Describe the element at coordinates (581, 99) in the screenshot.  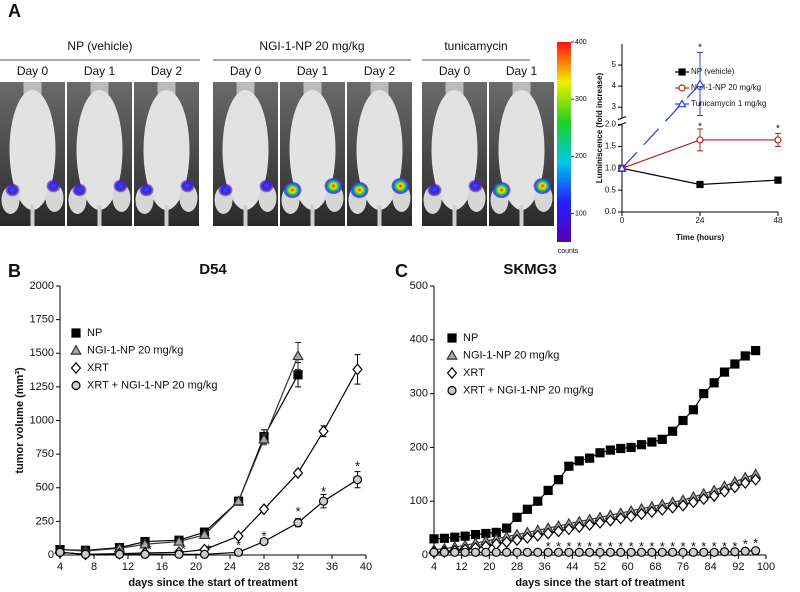
I see `colorbar-tick-label: 300` at that location.